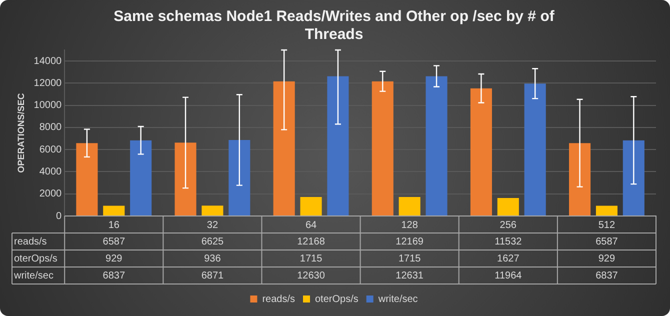  What do you see at coordinates (50, 172) in the screenshot?
I see `y-tick-label: 4000` at bounding box center [50, 172].